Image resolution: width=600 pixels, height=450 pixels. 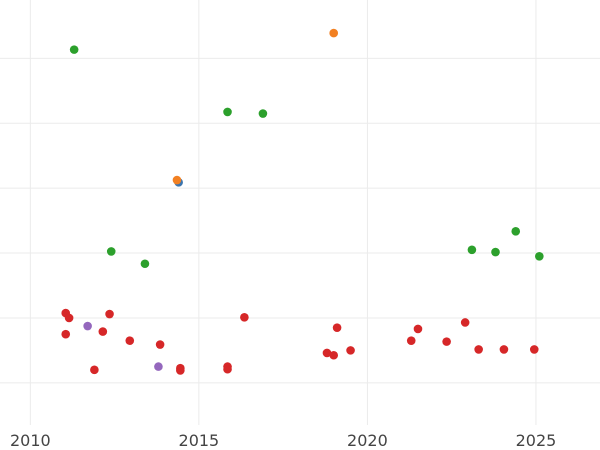 What do you see at coordinates (283, 440) in the screenshot?
I see `x-axis-ticks: 2010 2015 2020 2025` at bounding box center [283, 440].